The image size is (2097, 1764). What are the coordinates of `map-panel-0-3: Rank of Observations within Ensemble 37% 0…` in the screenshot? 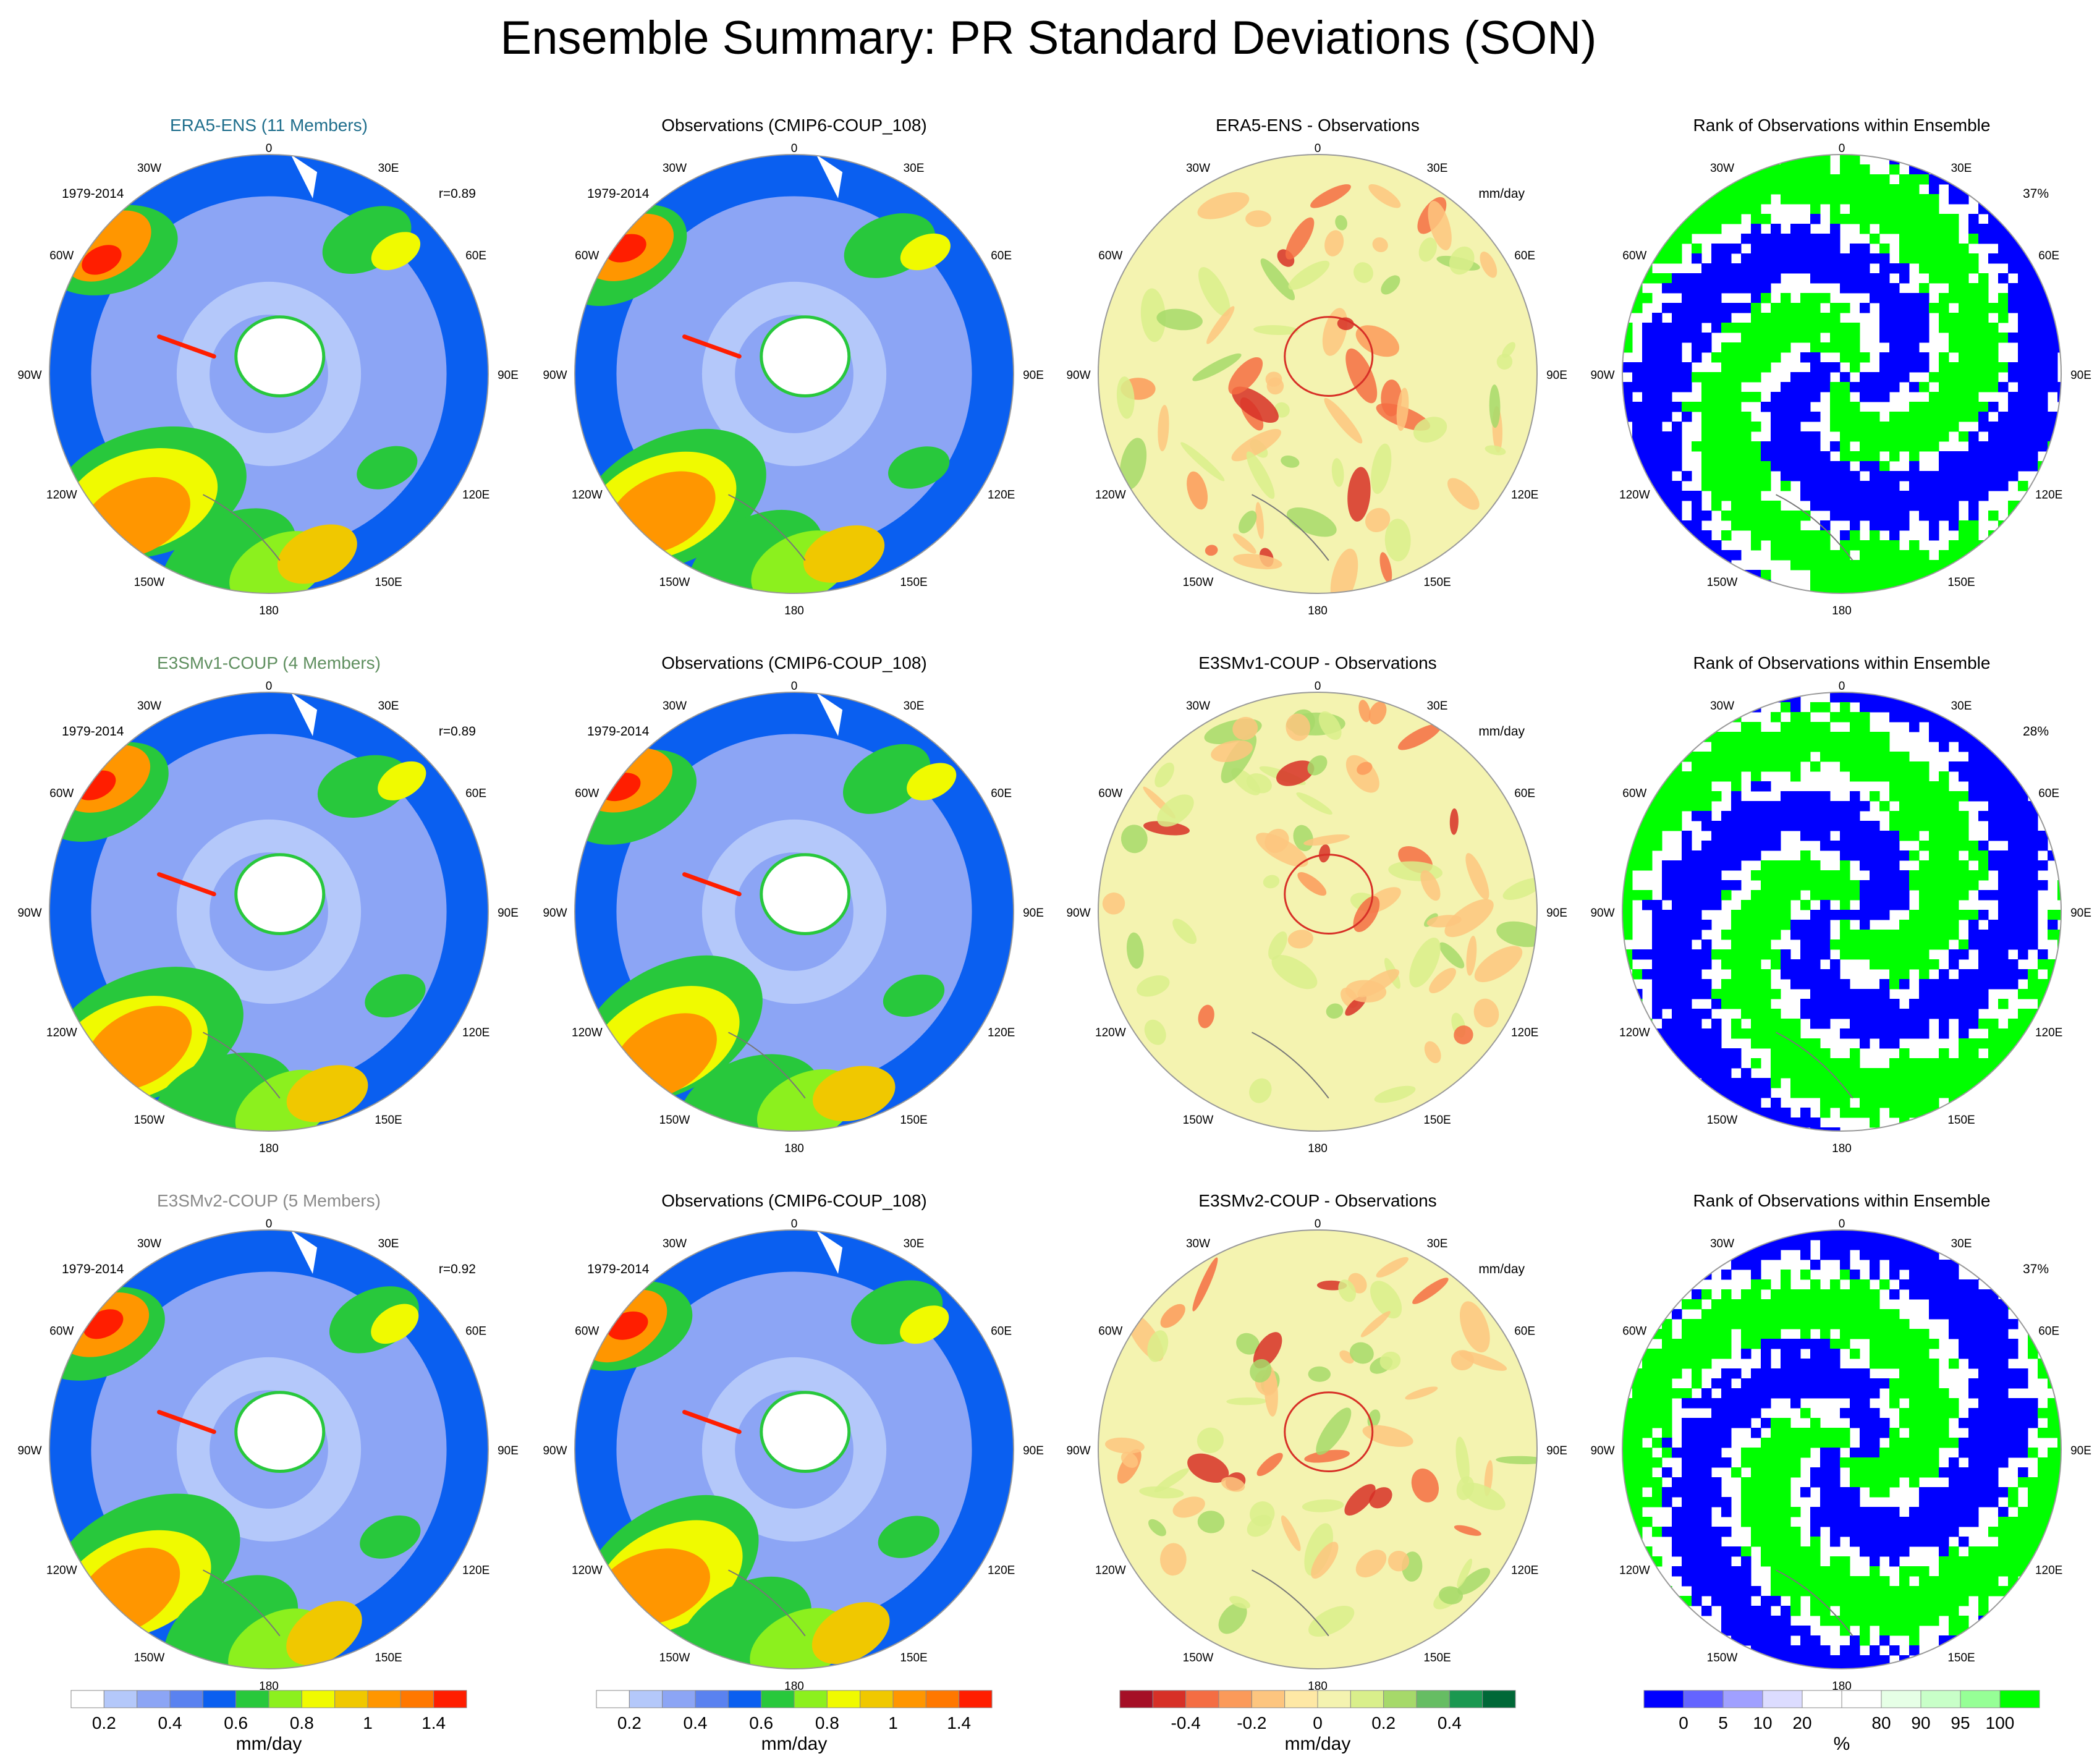 It's located at (1840, 367).